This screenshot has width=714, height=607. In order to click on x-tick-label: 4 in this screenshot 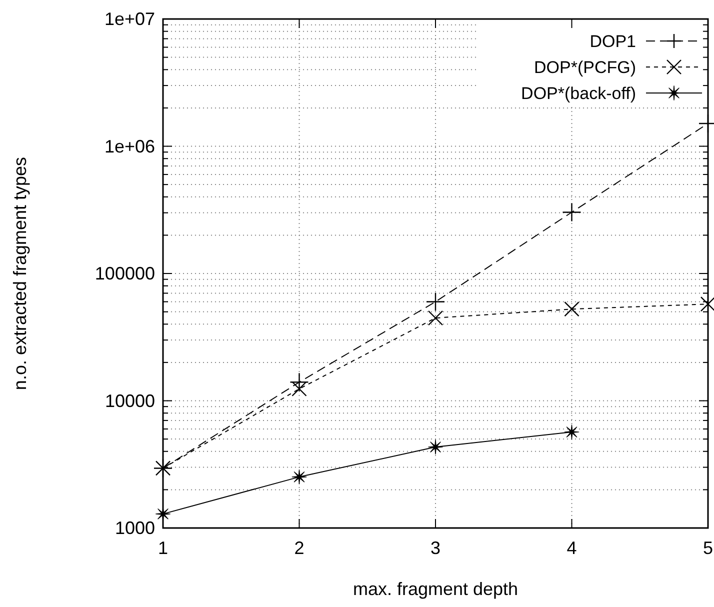, I will do `click(571, 548)`.